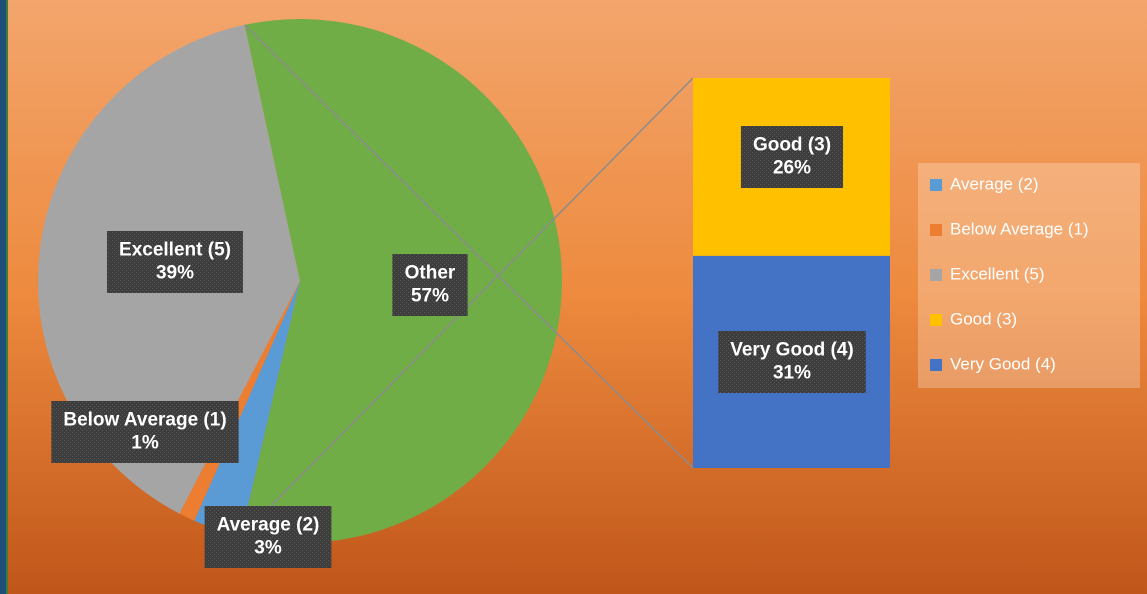 This screenshot has width=1147, height=594. What do you see at coordinates (144, 420) in the screenshot?
I see `data-label-text: Below Average (1)` at bounding box center [144, 420].